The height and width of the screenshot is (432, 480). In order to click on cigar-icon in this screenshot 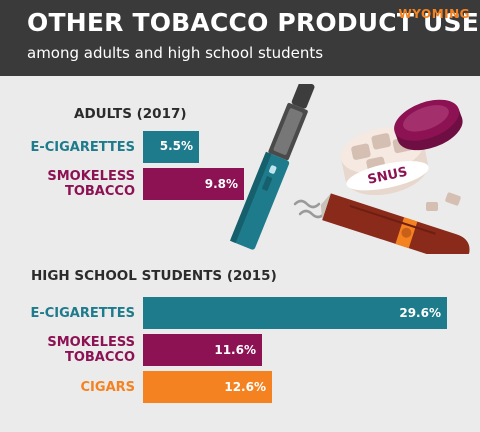, I will do `click(395, 223)`.